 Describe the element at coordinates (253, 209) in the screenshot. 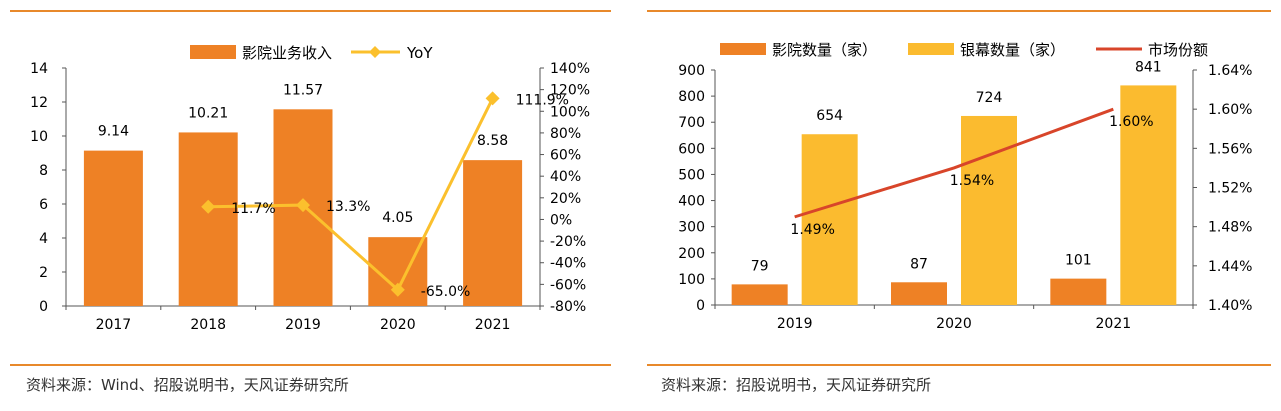

I see `yoy-value-label: 11.7%` at that location.